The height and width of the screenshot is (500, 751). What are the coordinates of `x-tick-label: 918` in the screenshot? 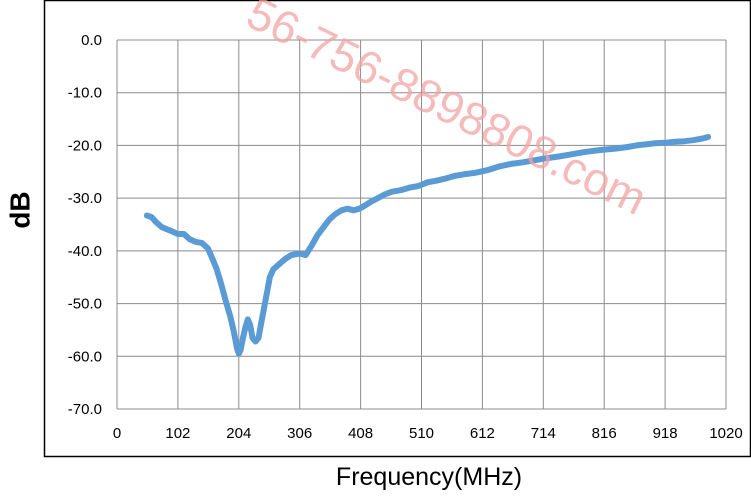 It's located at (665, 433).